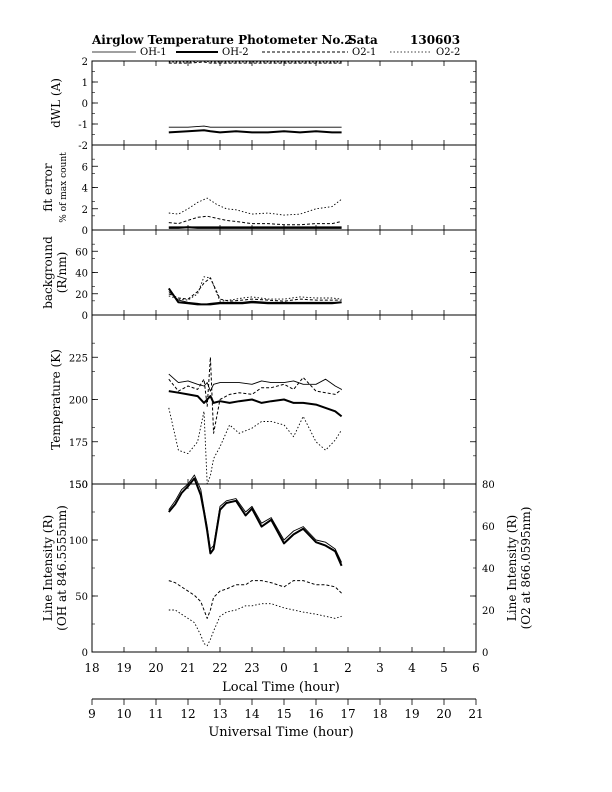 Image resolution: width=612 pixels, height=792 pixels. Describe the element at coordinates (83, 146) in the screenshot. I see `y-tick-label: -2` at that location.